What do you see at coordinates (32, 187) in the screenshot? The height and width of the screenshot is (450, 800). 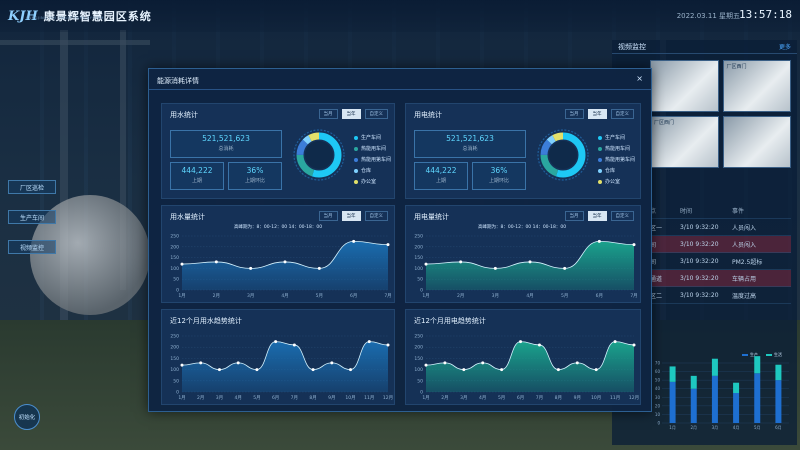 I see `nav-item-inspection: 厂区巡检` at bounding box center [32, 187].